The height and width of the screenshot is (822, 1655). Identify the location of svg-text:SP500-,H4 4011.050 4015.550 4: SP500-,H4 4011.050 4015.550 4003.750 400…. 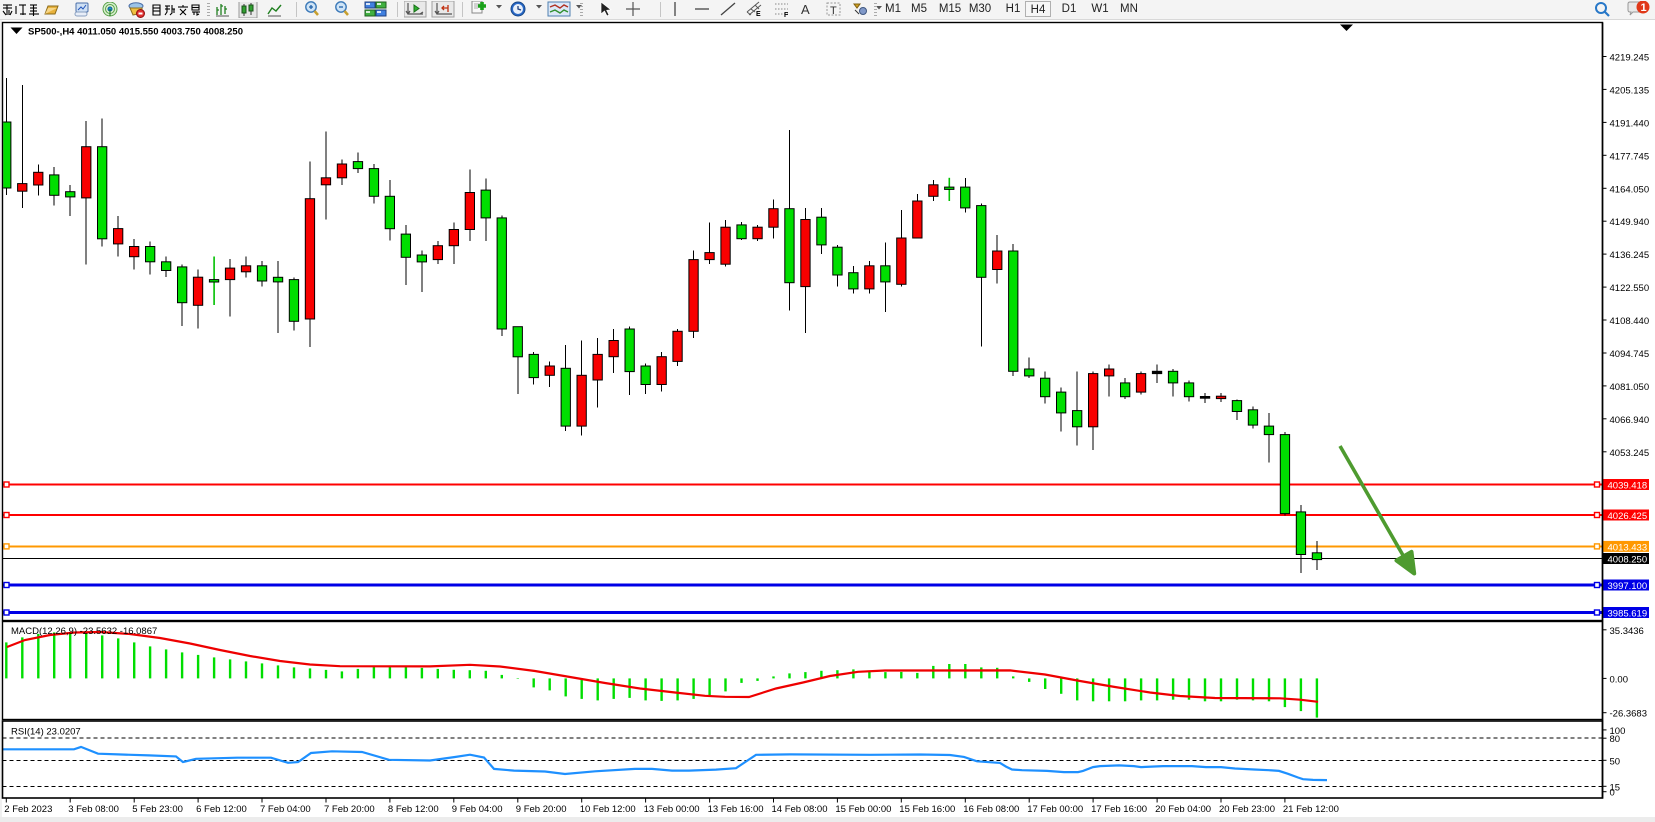
(135, 32).